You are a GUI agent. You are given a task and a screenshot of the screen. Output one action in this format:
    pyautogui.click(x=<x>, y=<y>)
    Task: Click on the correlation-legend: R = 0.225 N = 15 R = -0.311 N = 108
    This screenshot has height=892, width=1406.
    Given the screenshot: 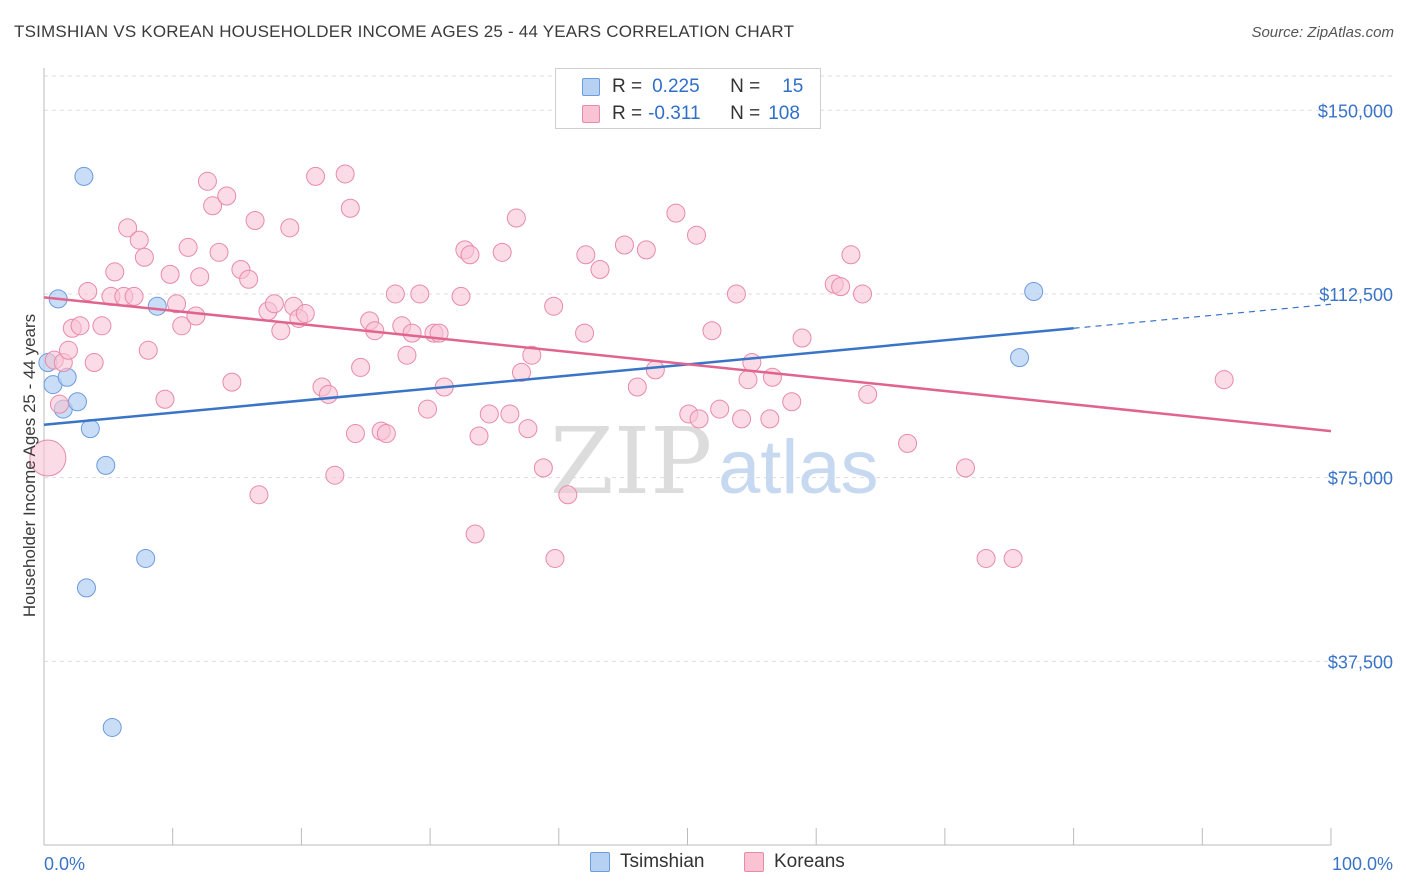 What is the action you would take?
    pyautogui.click(x=688, y=98)
    